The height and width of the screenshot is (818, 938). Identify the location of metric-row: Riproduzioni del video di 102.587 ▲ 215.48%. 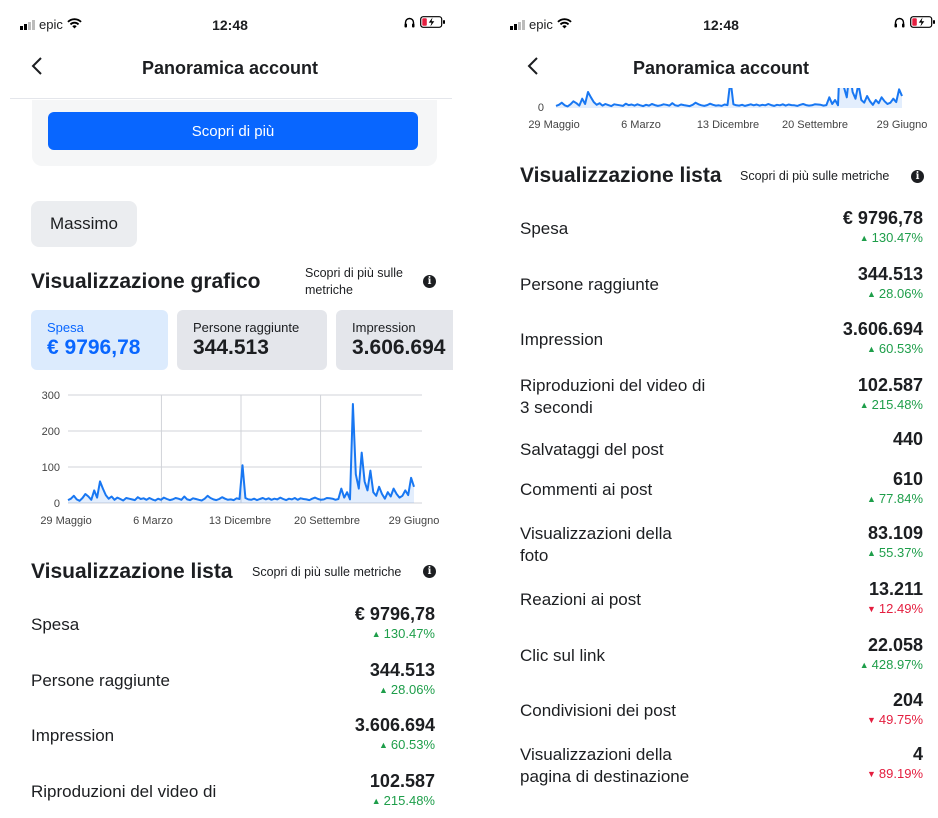
(230, 794).